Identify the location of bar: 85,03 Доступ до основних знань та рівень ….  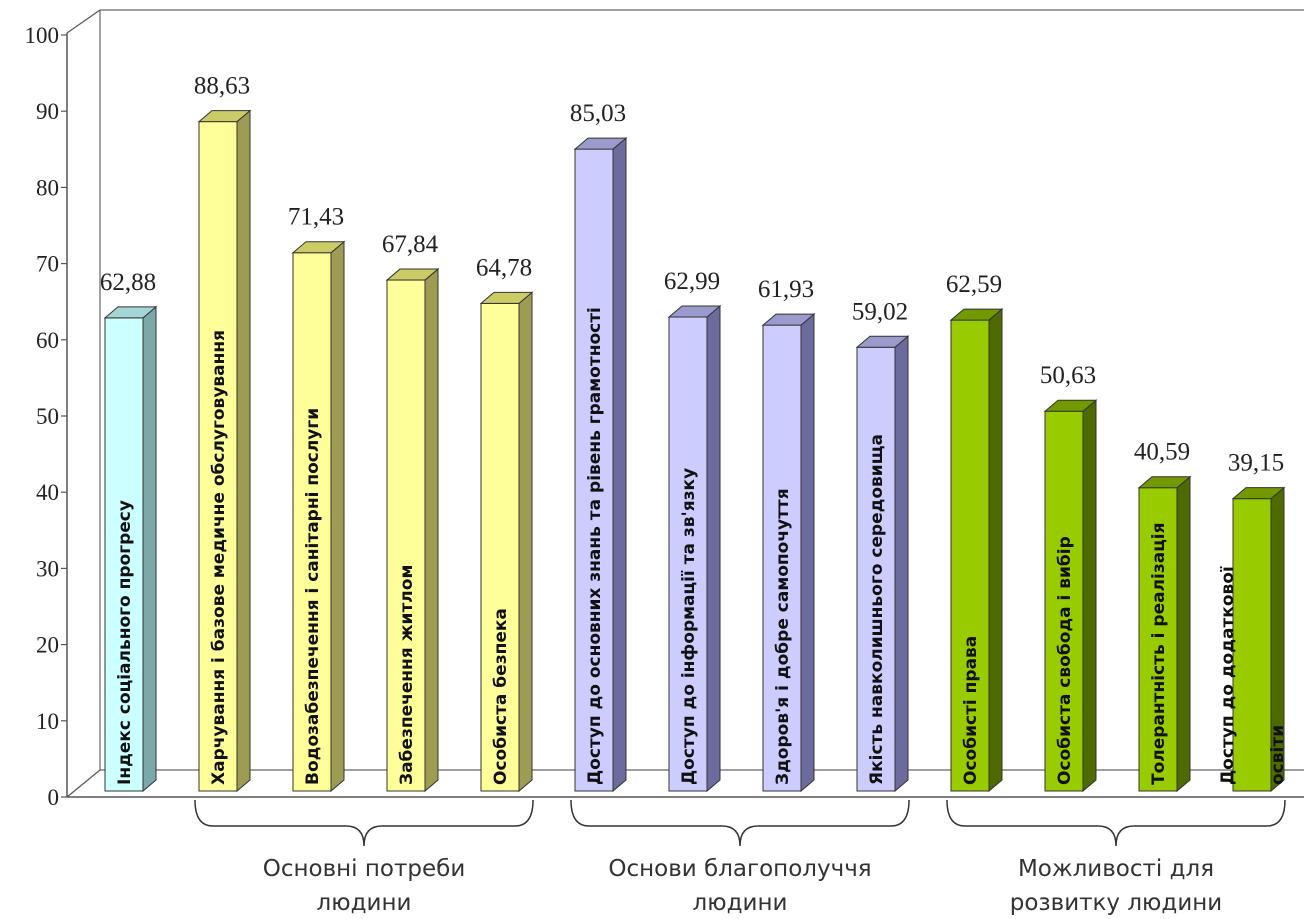
(599, 446).